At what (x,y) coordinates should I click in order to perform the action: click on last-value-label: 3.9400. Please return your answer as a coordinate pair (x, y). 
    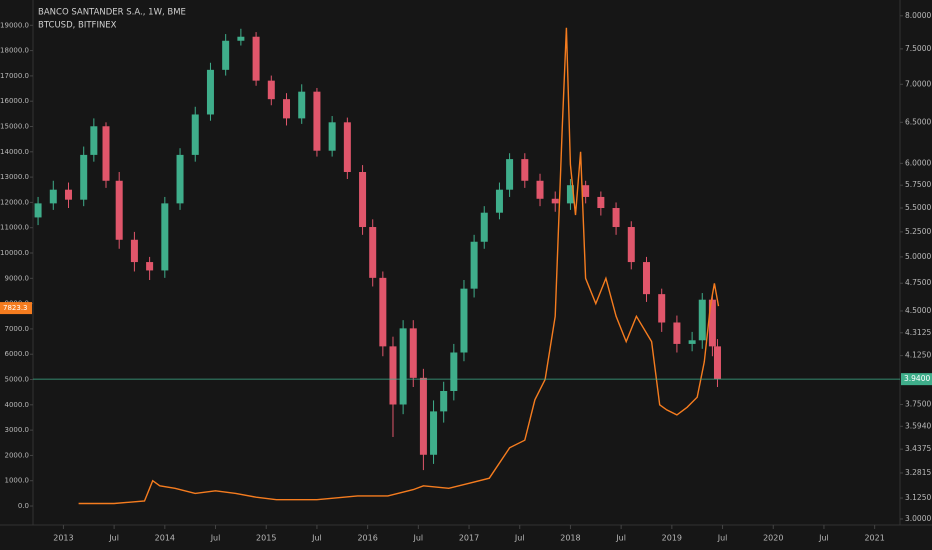
    Looking at the image, I should click on (917, 378).